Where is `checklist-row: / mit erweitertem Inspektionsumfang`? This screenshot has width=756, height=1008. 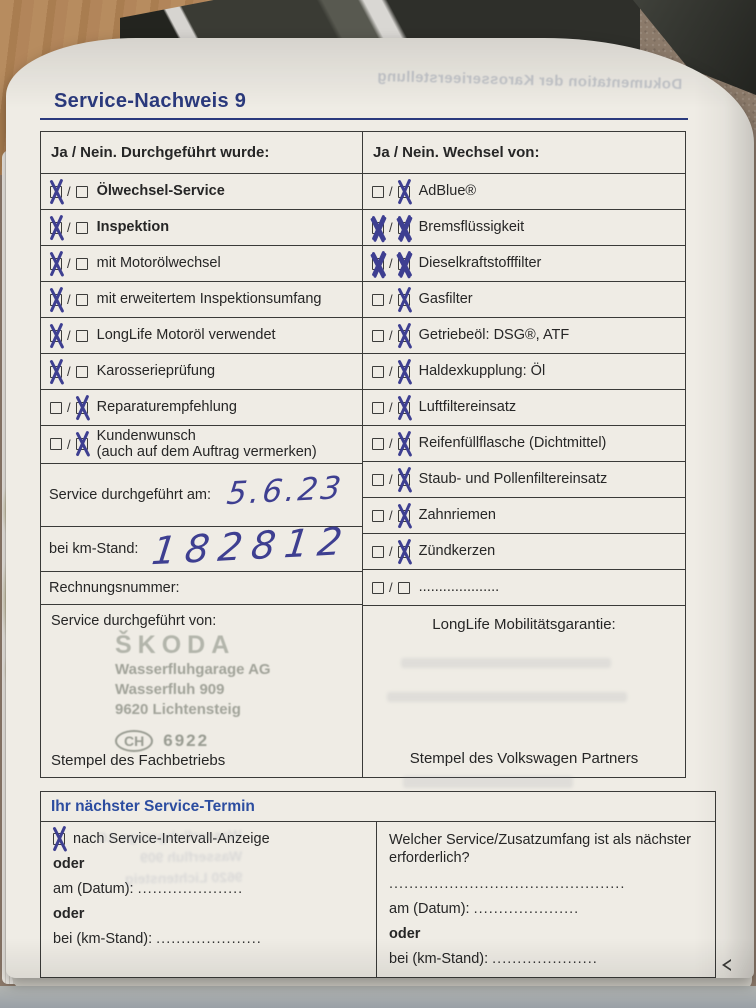
checklist-row: / mit erweitertem Inspektionsumfang is located at coordinates (201, 300).